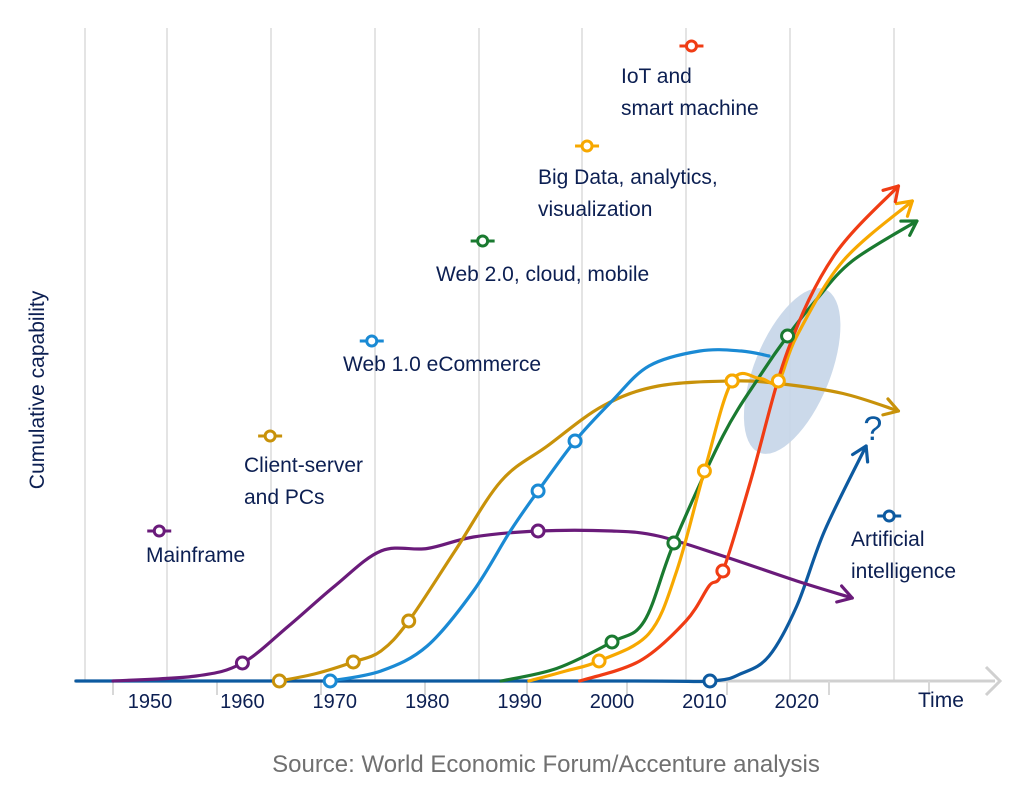 The width and height of the screenshot is (1024, 793). Describe the element at coordinates (538, 689) in the screenshot. I see `x-axis: 1950 1960 1970 1980 1990 2000 2010 2020 Time` at that location.